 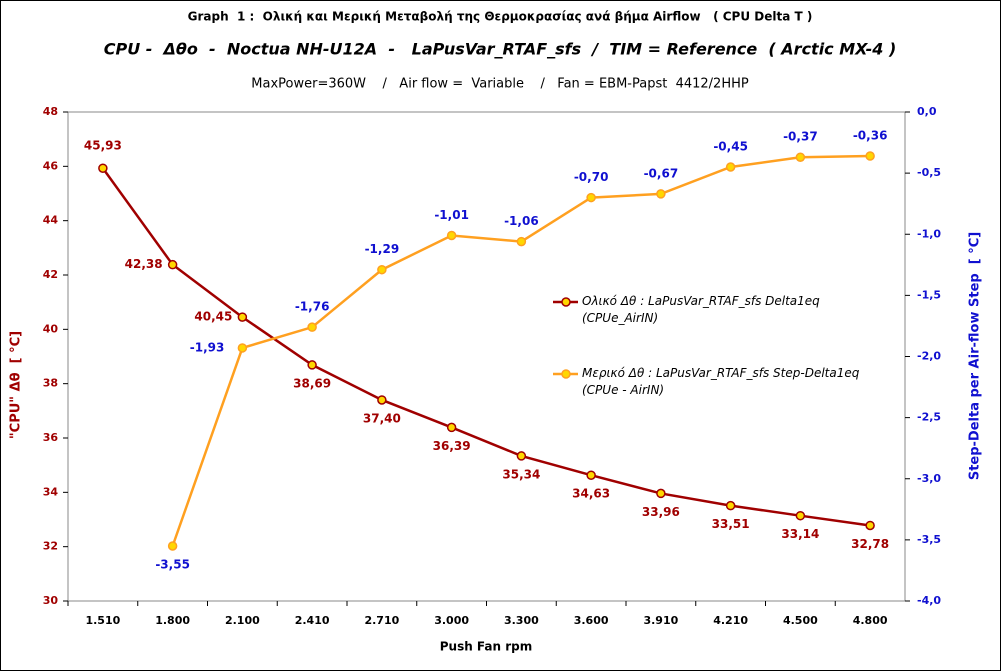 I want to click on data-label: -1,06, so click(x=521, y=221).